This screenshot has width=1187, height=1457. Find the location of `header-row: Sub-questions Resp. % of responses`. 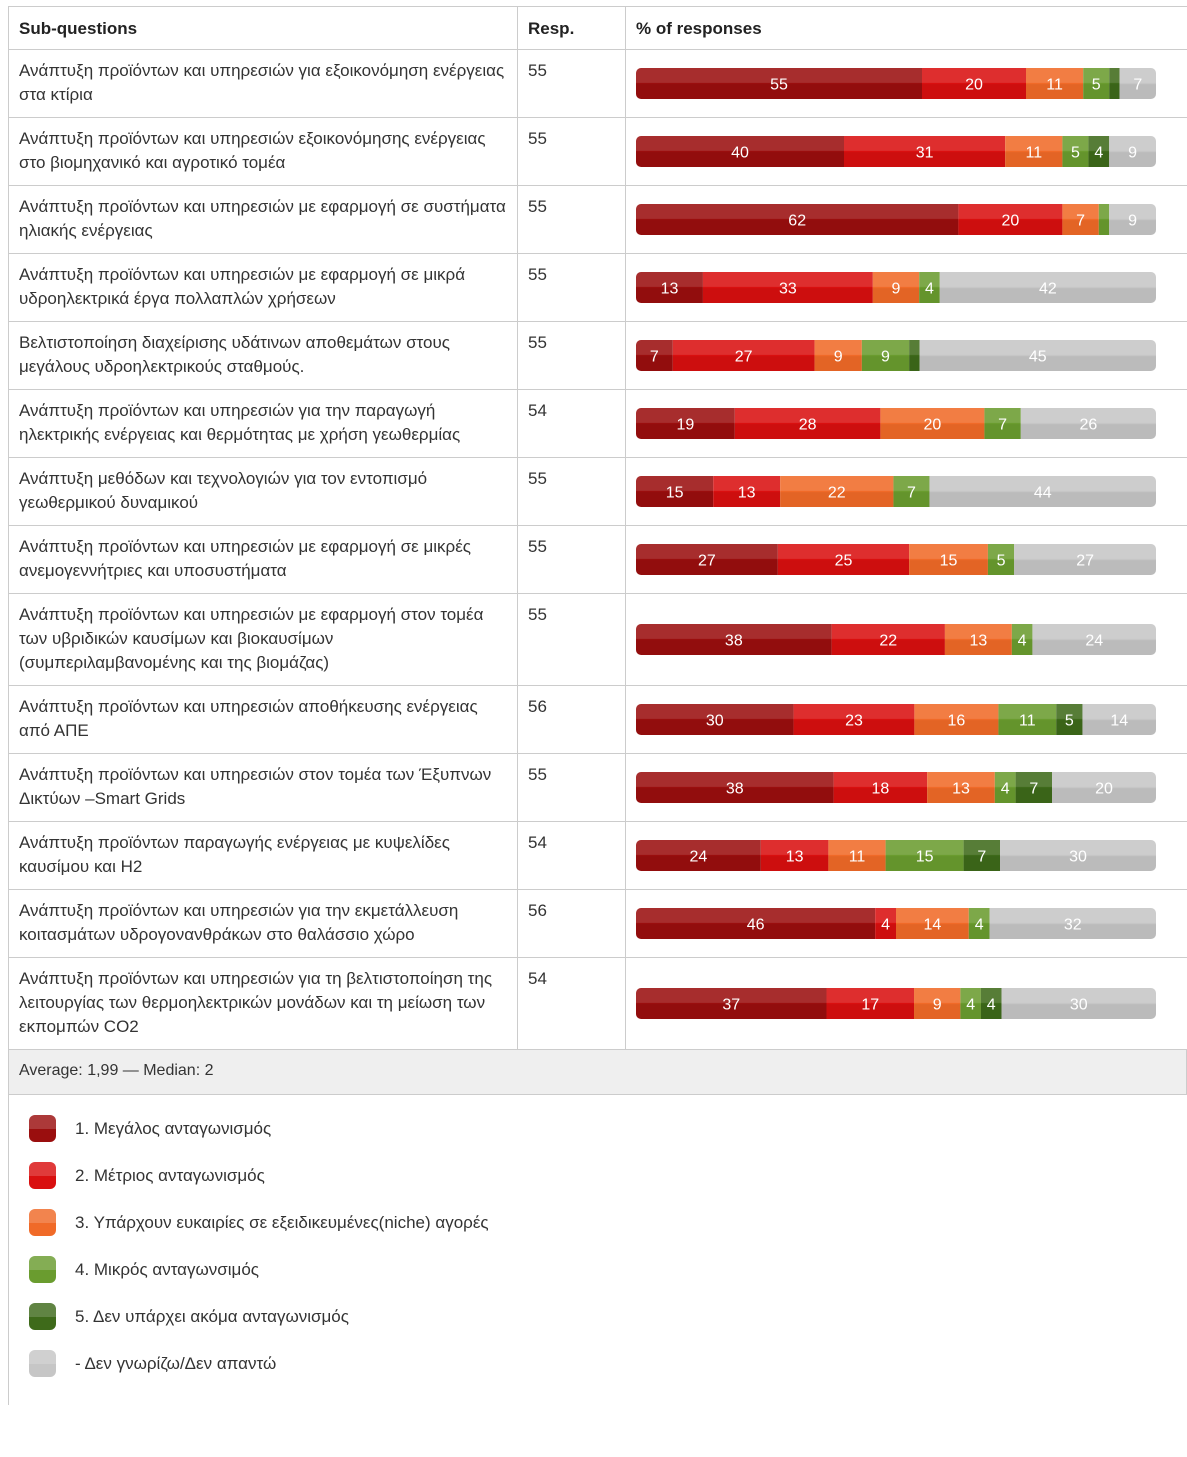

header-row: Sub-questions Resp. % of responses is located at coordinates (597, 28).